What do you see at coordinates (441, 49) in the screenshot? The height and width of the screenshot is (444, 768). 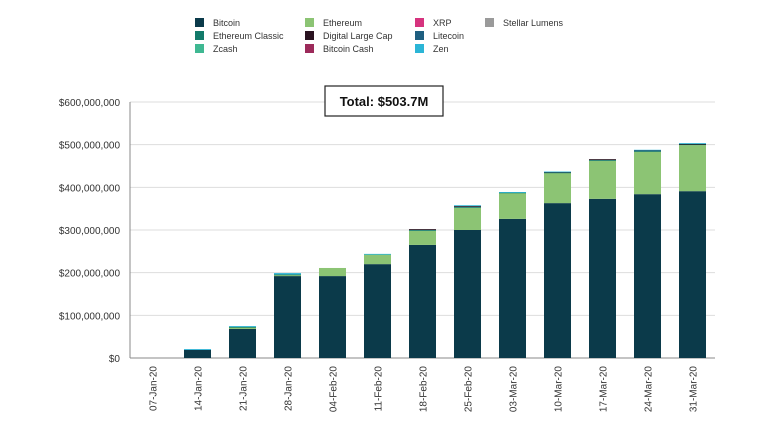 I see `legend-label: Zen` at bounding box center [441, 49].